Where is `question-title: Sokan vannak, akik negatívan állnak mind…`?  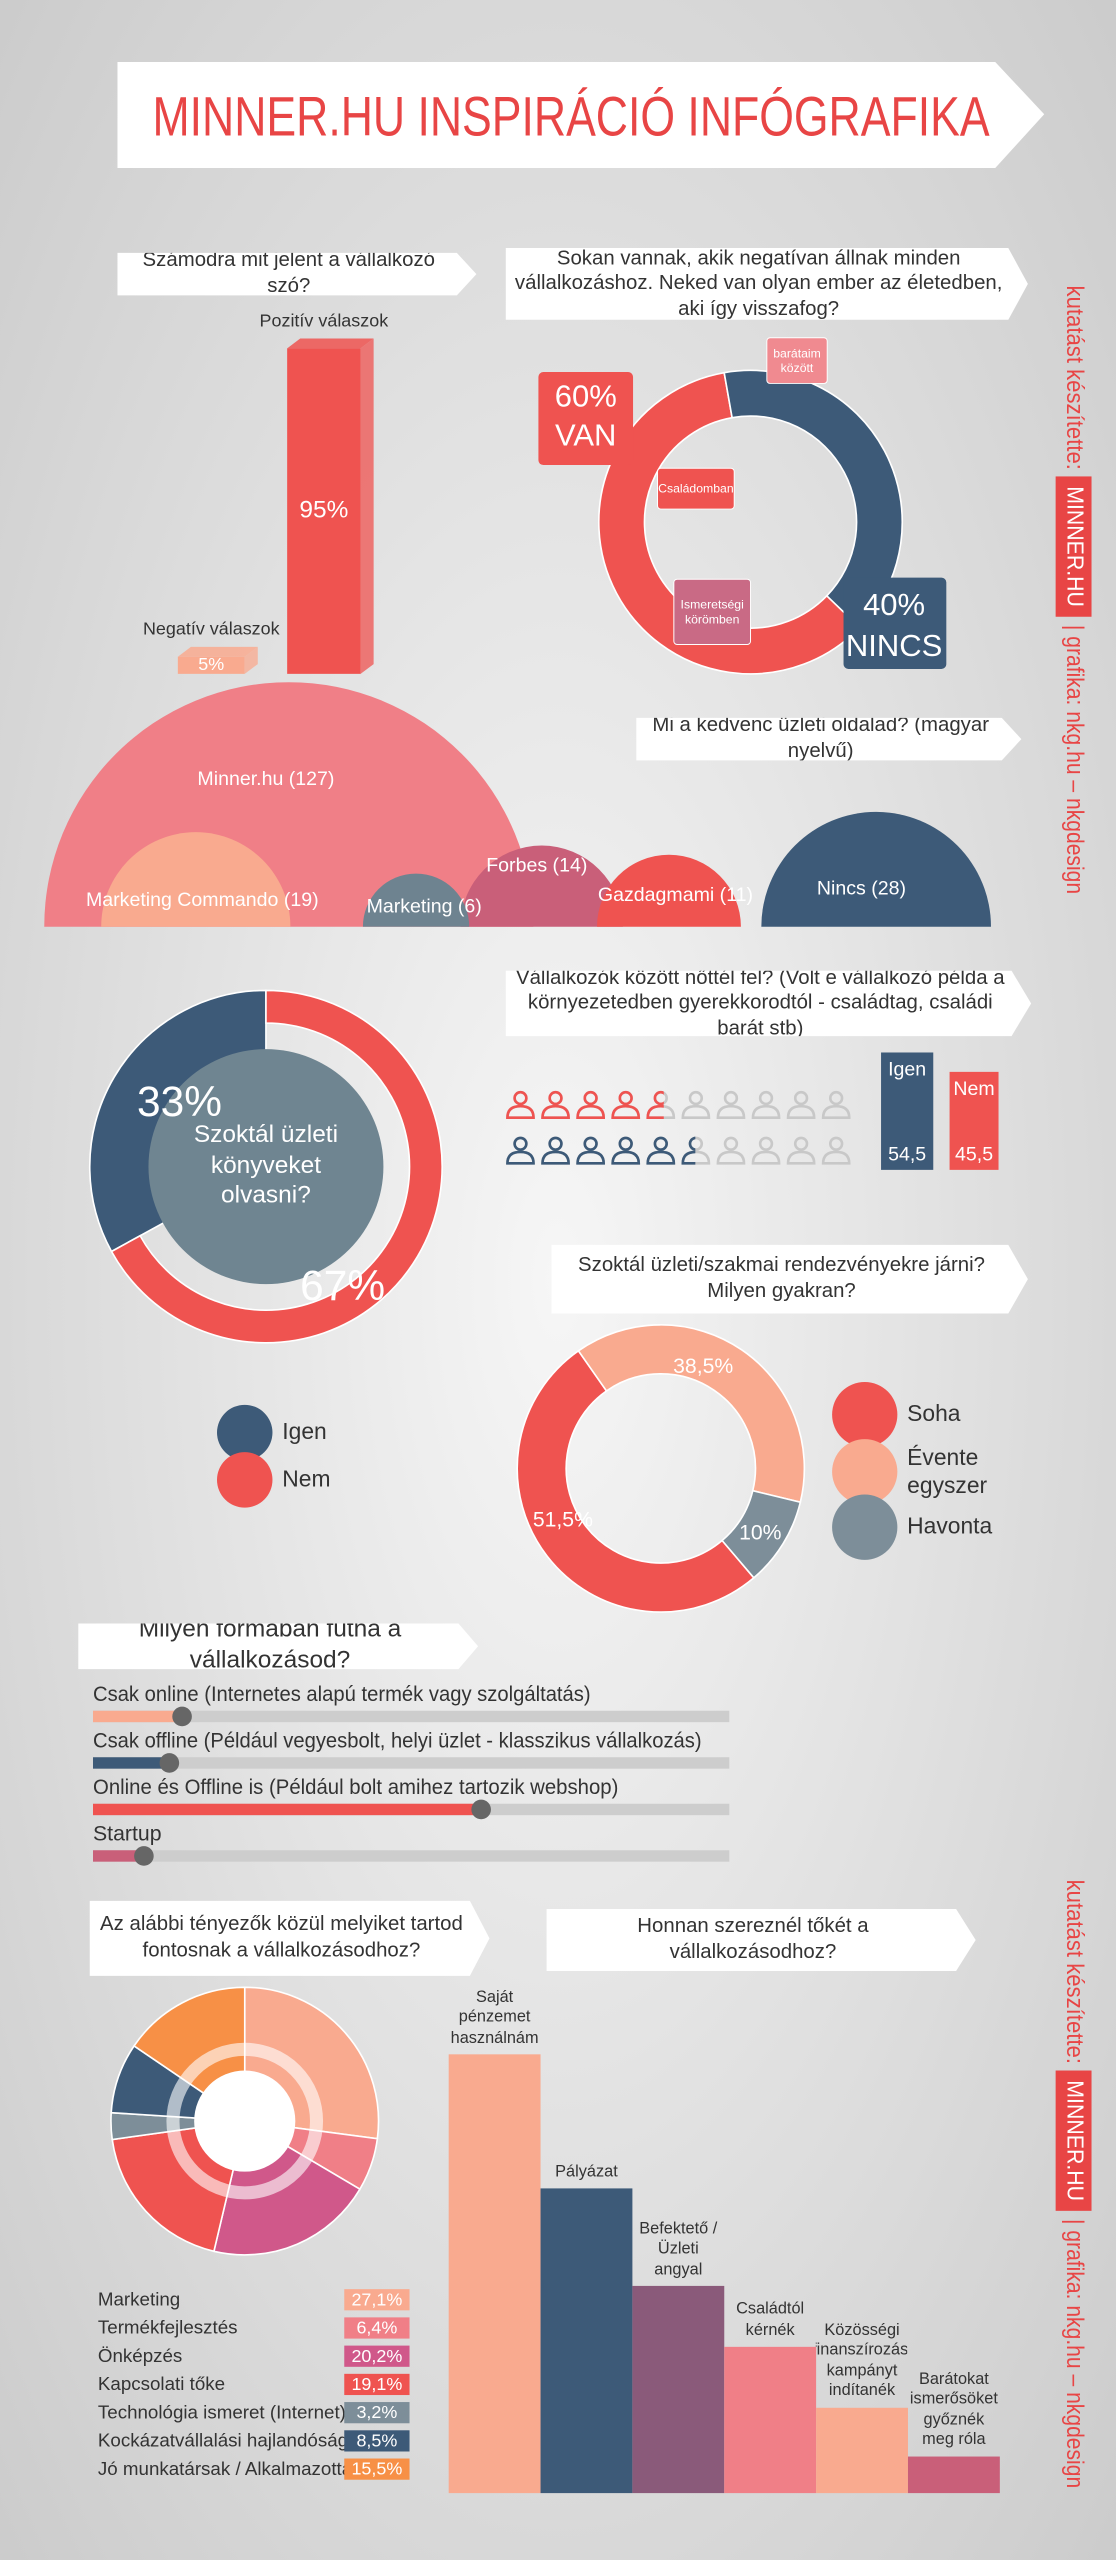 question-title: Sokan vannak, akik negatívan állnak mind… is located at coordinates (758, 284).